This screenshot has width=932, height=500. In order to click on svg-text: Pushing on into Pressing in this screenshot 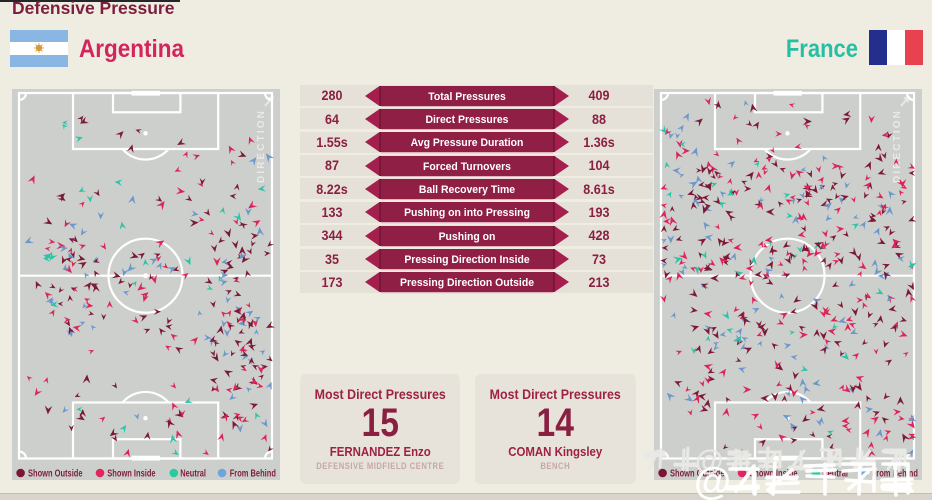, I will do `click(467, 213)`.